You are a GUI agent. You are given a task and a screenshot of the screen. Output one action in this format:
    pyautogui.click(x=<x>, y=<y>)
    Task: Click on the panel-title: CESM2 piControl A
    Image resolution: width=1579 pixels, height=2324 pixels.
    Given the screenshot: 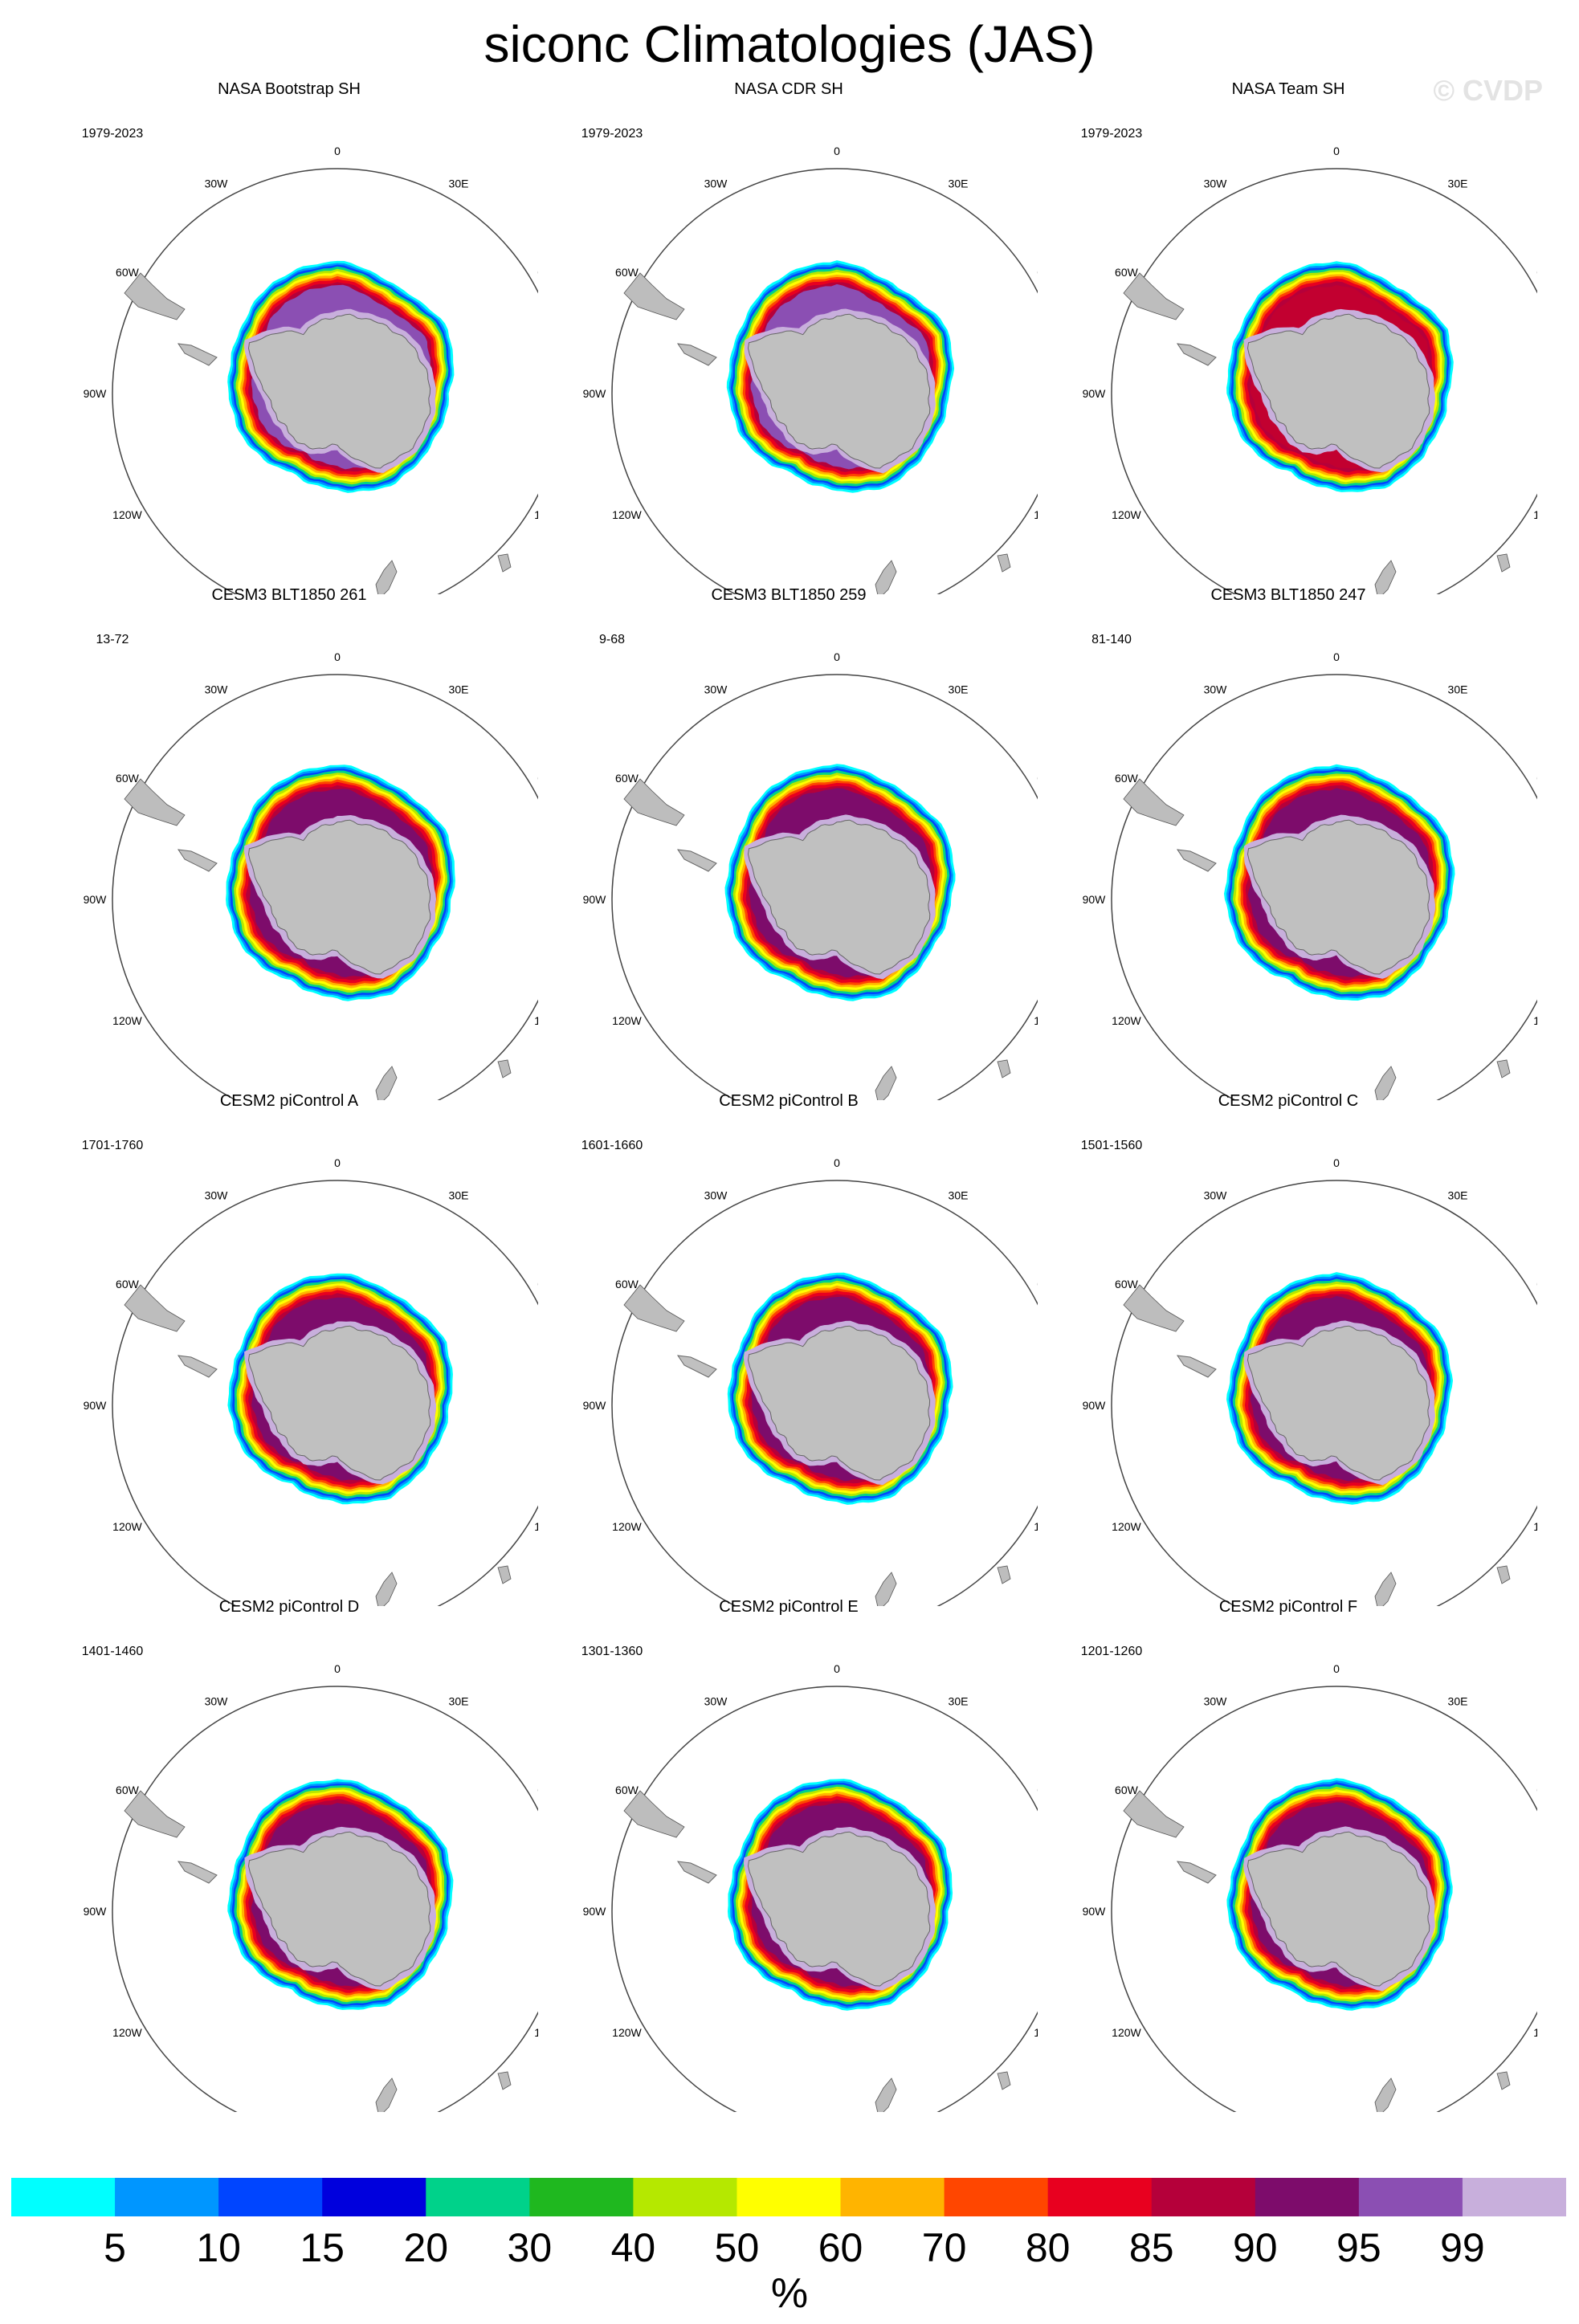 What is the action you would take?
    pyautogui.click(x=289, y=1101)
    